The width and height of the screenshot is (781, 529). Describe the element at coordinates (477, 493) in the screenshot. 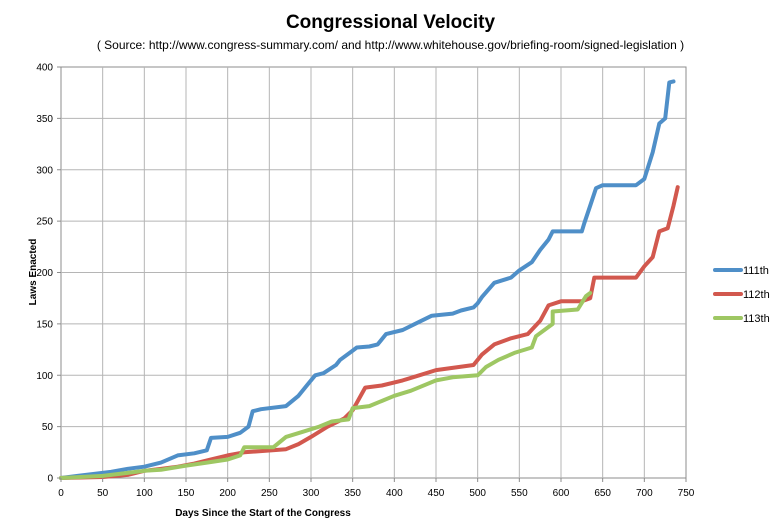

I see `x-tick-label: 500` at that location.